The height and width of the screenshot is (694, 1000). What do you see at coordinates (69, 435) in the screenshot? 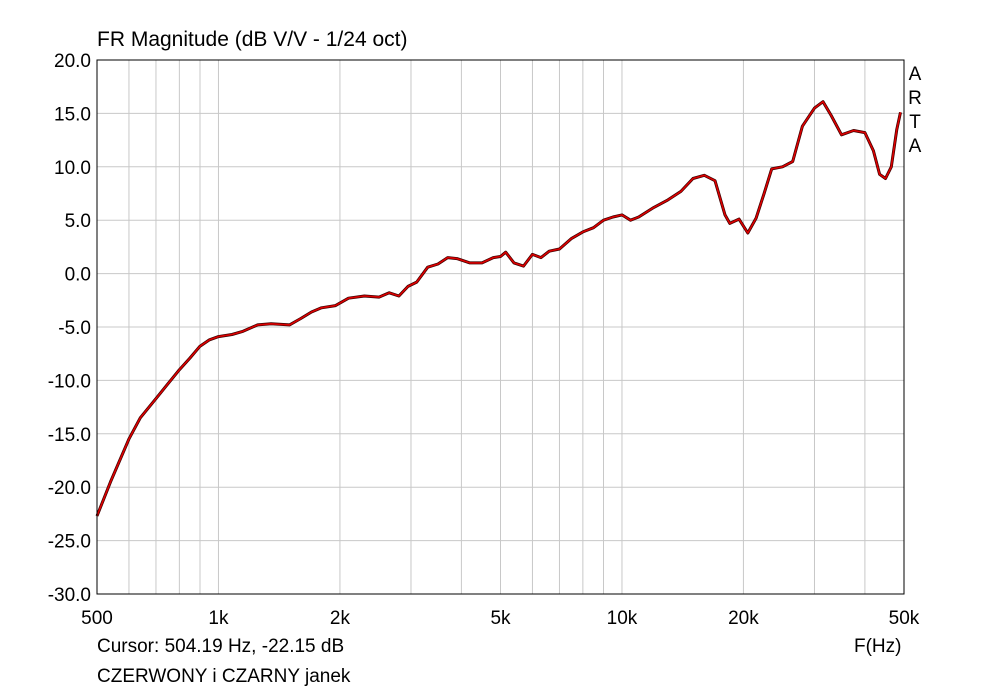
I see `y-tick-label: -15.0` at bounding box center [69, 435].